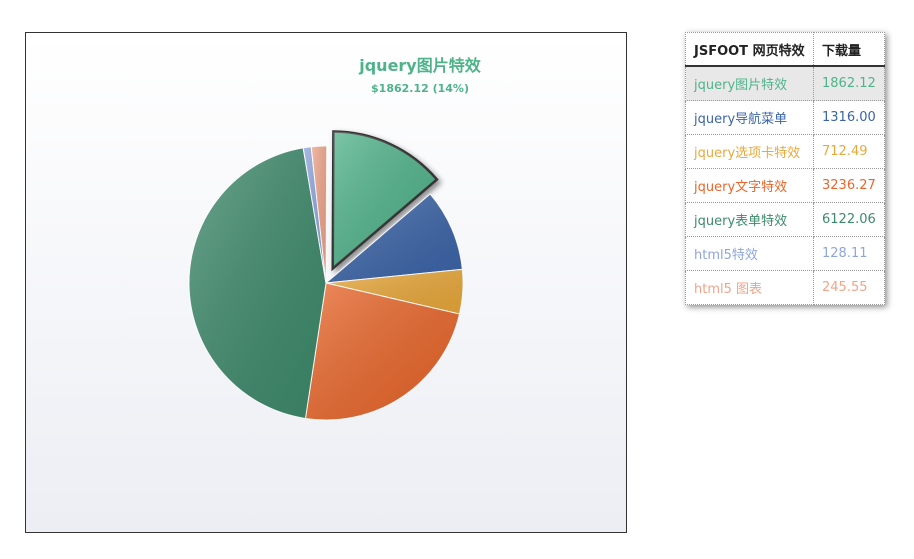  I want to click on table-value: 6122.06, so click(849, 219).